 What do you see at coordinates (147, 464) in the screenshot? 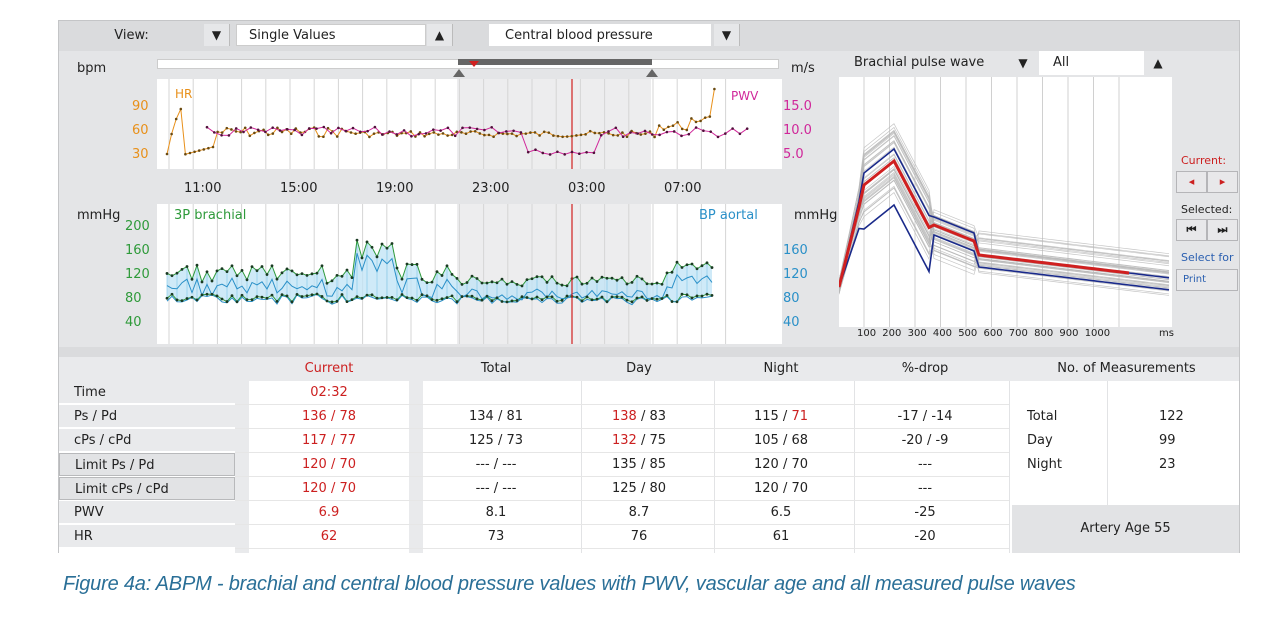
I see `row-label: Limit Ps / Pd` at bounding box center [147, 464].